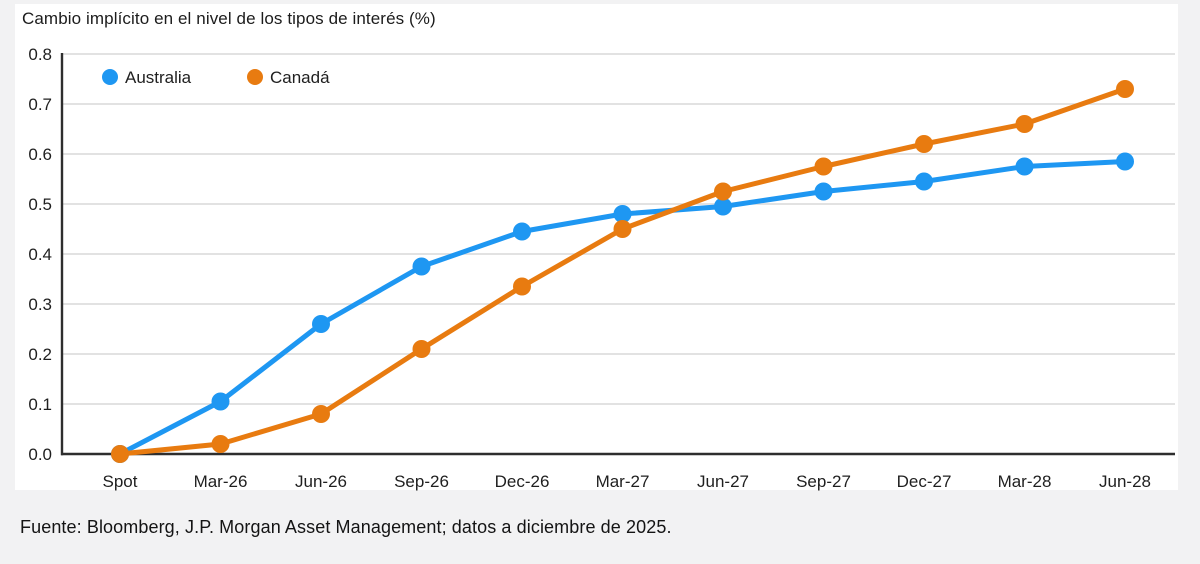 The image size is (1200, 564). I want to click on y-tick-label: 0.8, so click(40, 54).